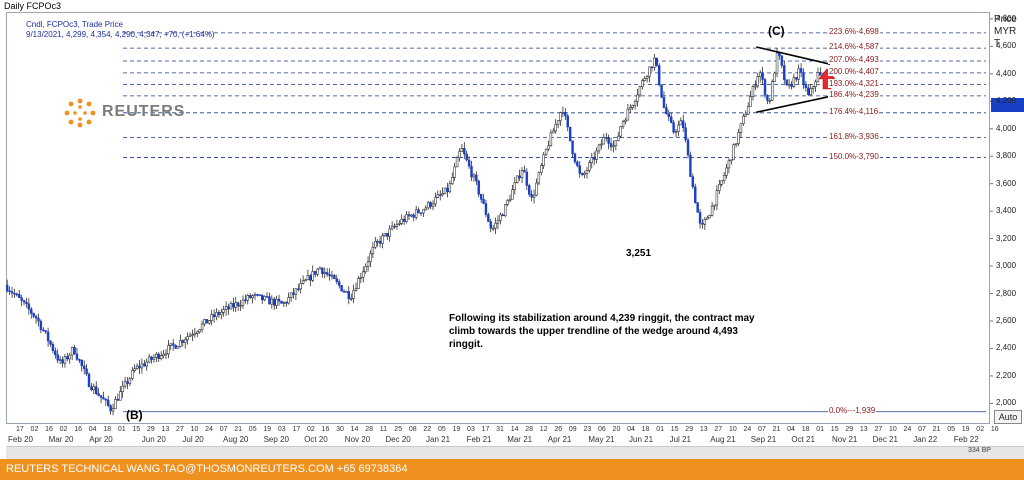 This screenshot has width=1024, height=480. I want to click on x-month-label: Jun 20, so click(153, 439).